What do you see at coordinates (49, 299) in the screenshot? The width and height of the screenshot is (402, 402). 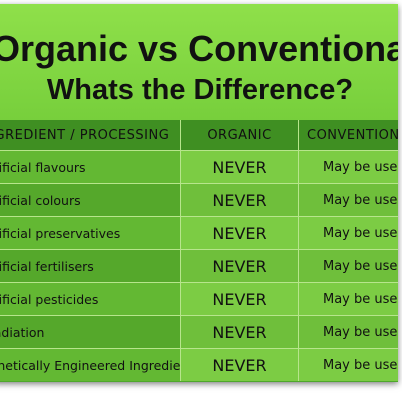 I see `ingredient-cell: Artificial pesticides` at bounding box center [49, 299].